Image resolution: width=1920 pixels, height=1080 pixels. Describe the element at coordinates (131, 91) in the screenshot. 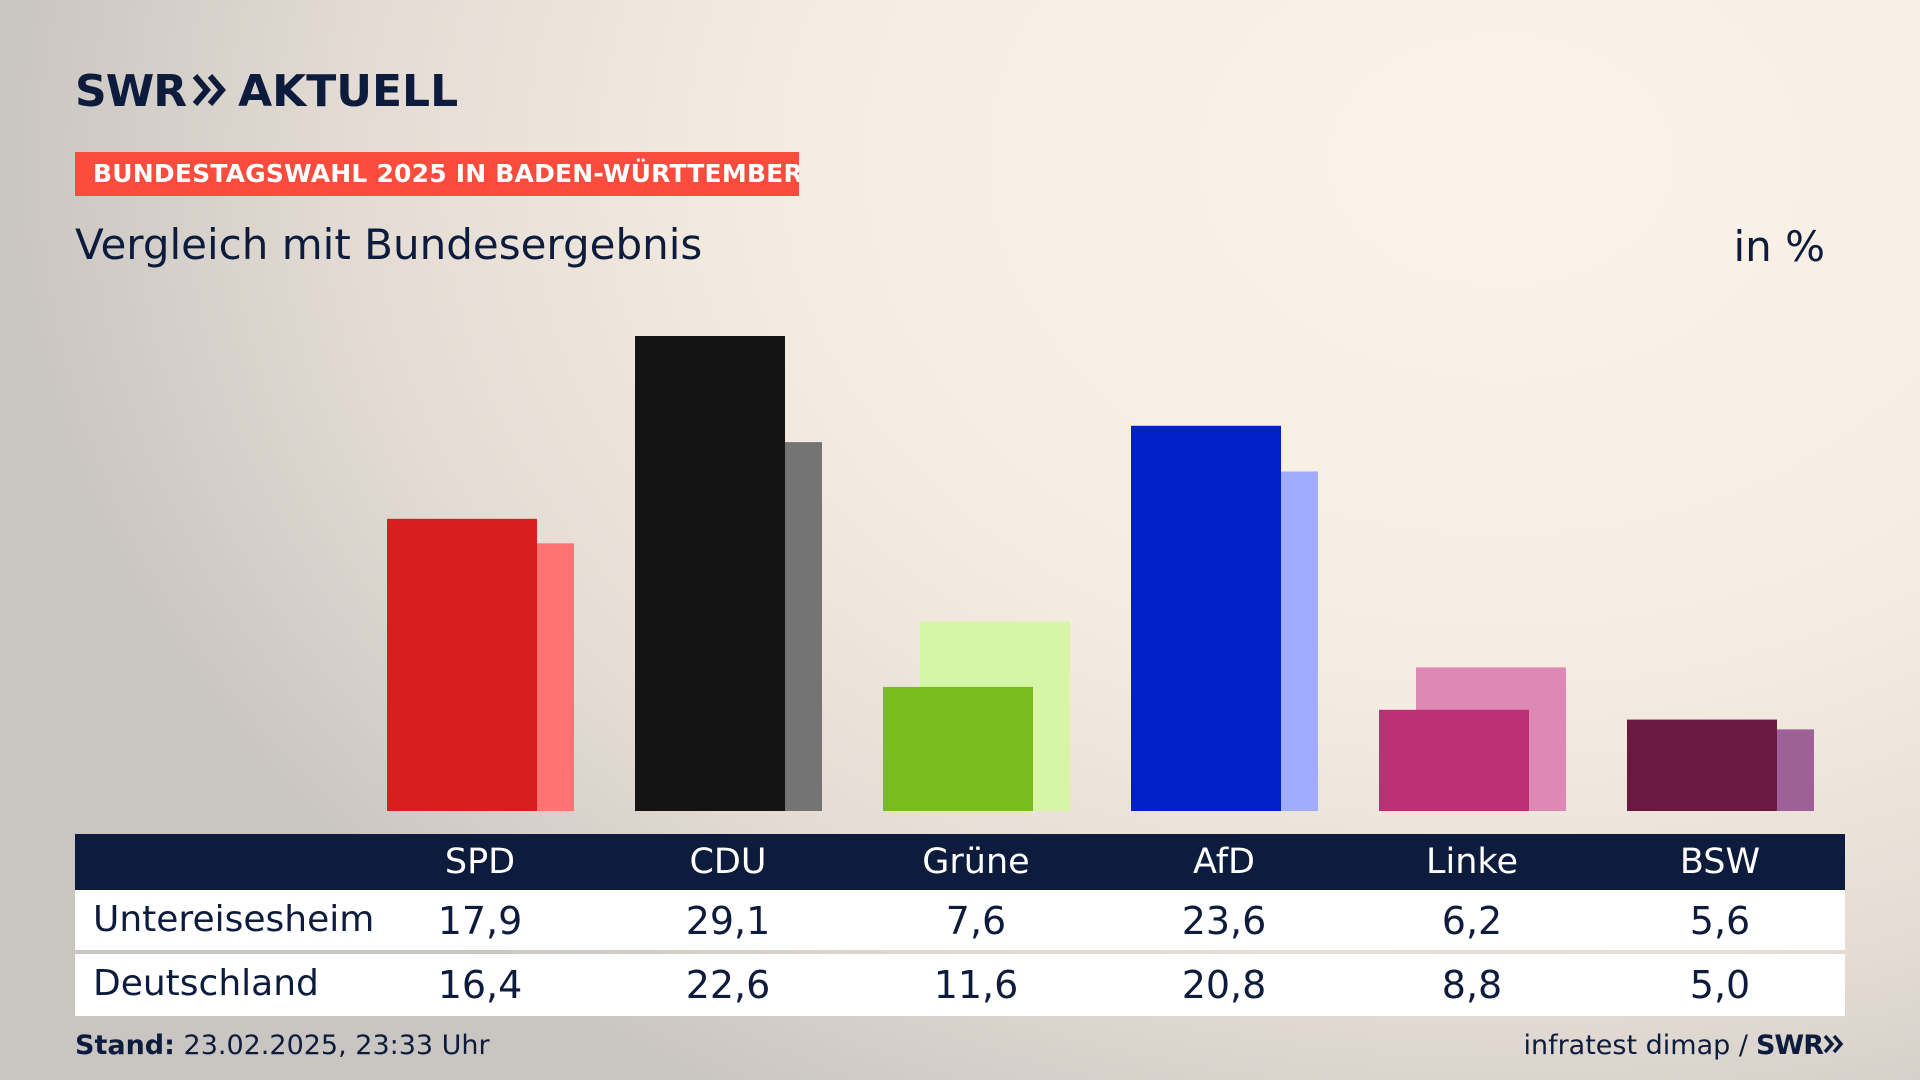

I see `logo-swr-text: SWR` at that location.